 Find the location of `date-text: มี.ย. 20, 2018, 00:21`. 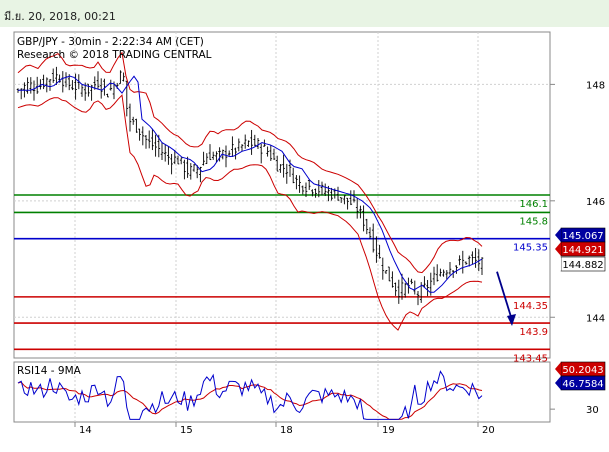

date-text: มี.ย. 20, 2018, 00:21 is located at coordinates (60, 16).